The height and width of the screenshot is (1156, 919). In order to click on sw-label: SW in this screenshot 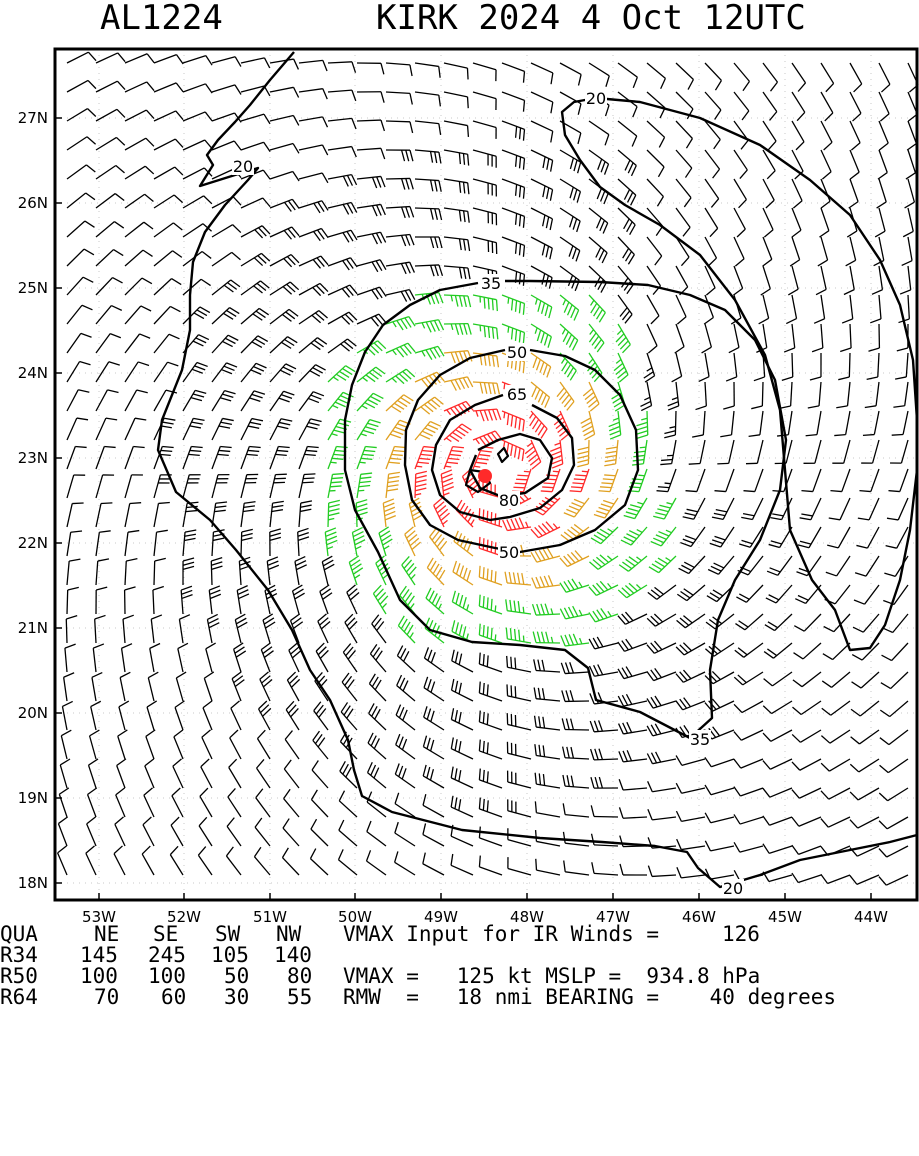, I will do `click(227, 934)`.